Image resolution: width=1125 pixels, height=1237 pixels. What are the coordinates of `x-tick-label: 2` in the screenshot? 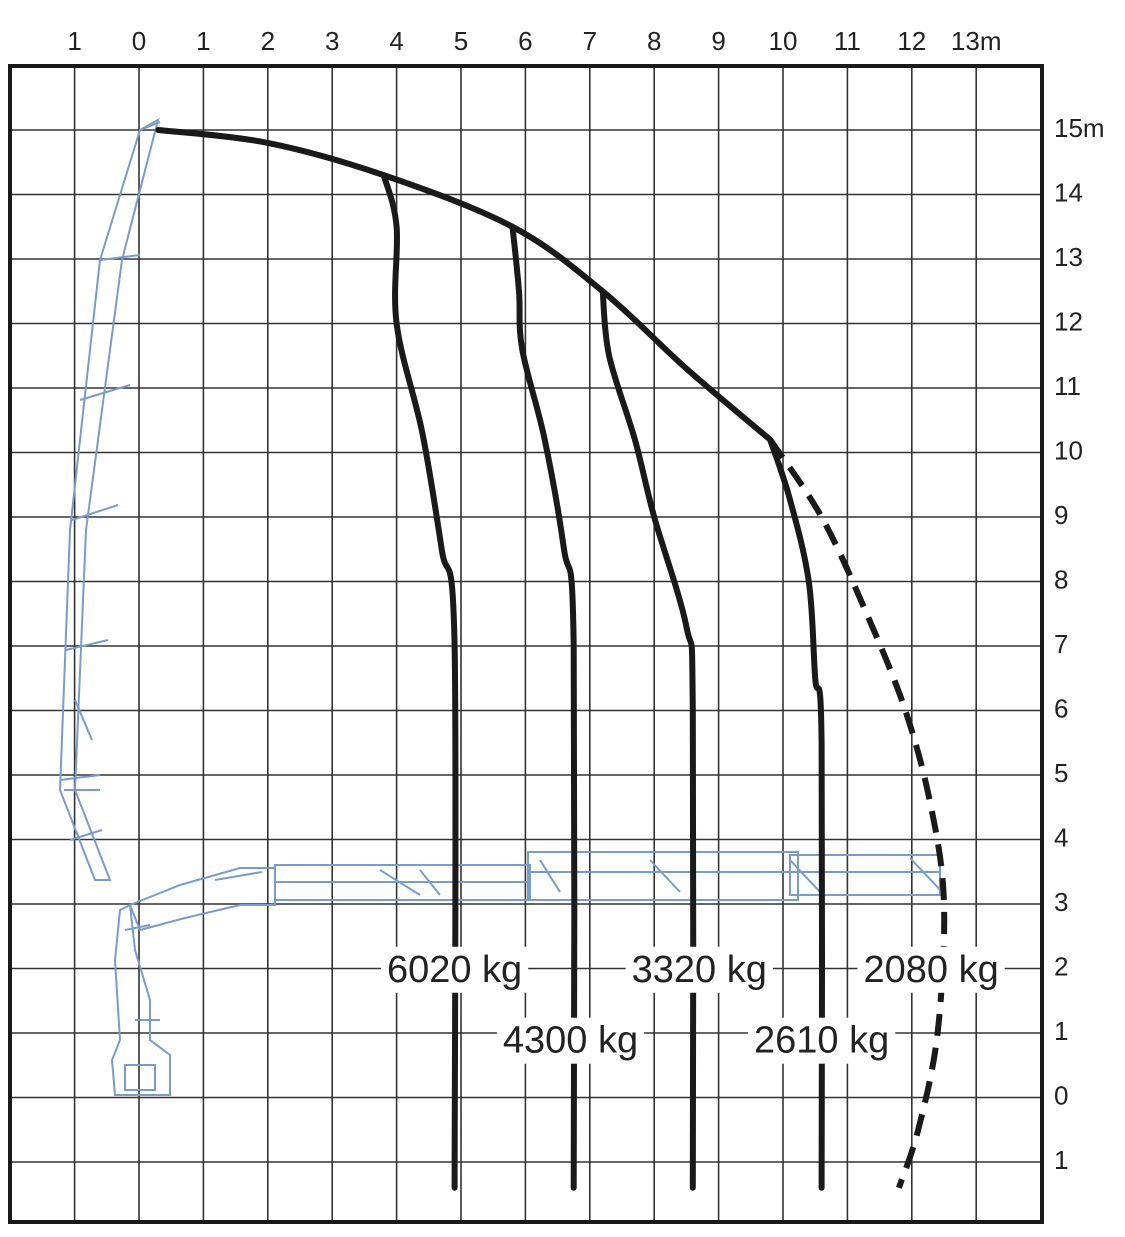 It's located at (268, 41).